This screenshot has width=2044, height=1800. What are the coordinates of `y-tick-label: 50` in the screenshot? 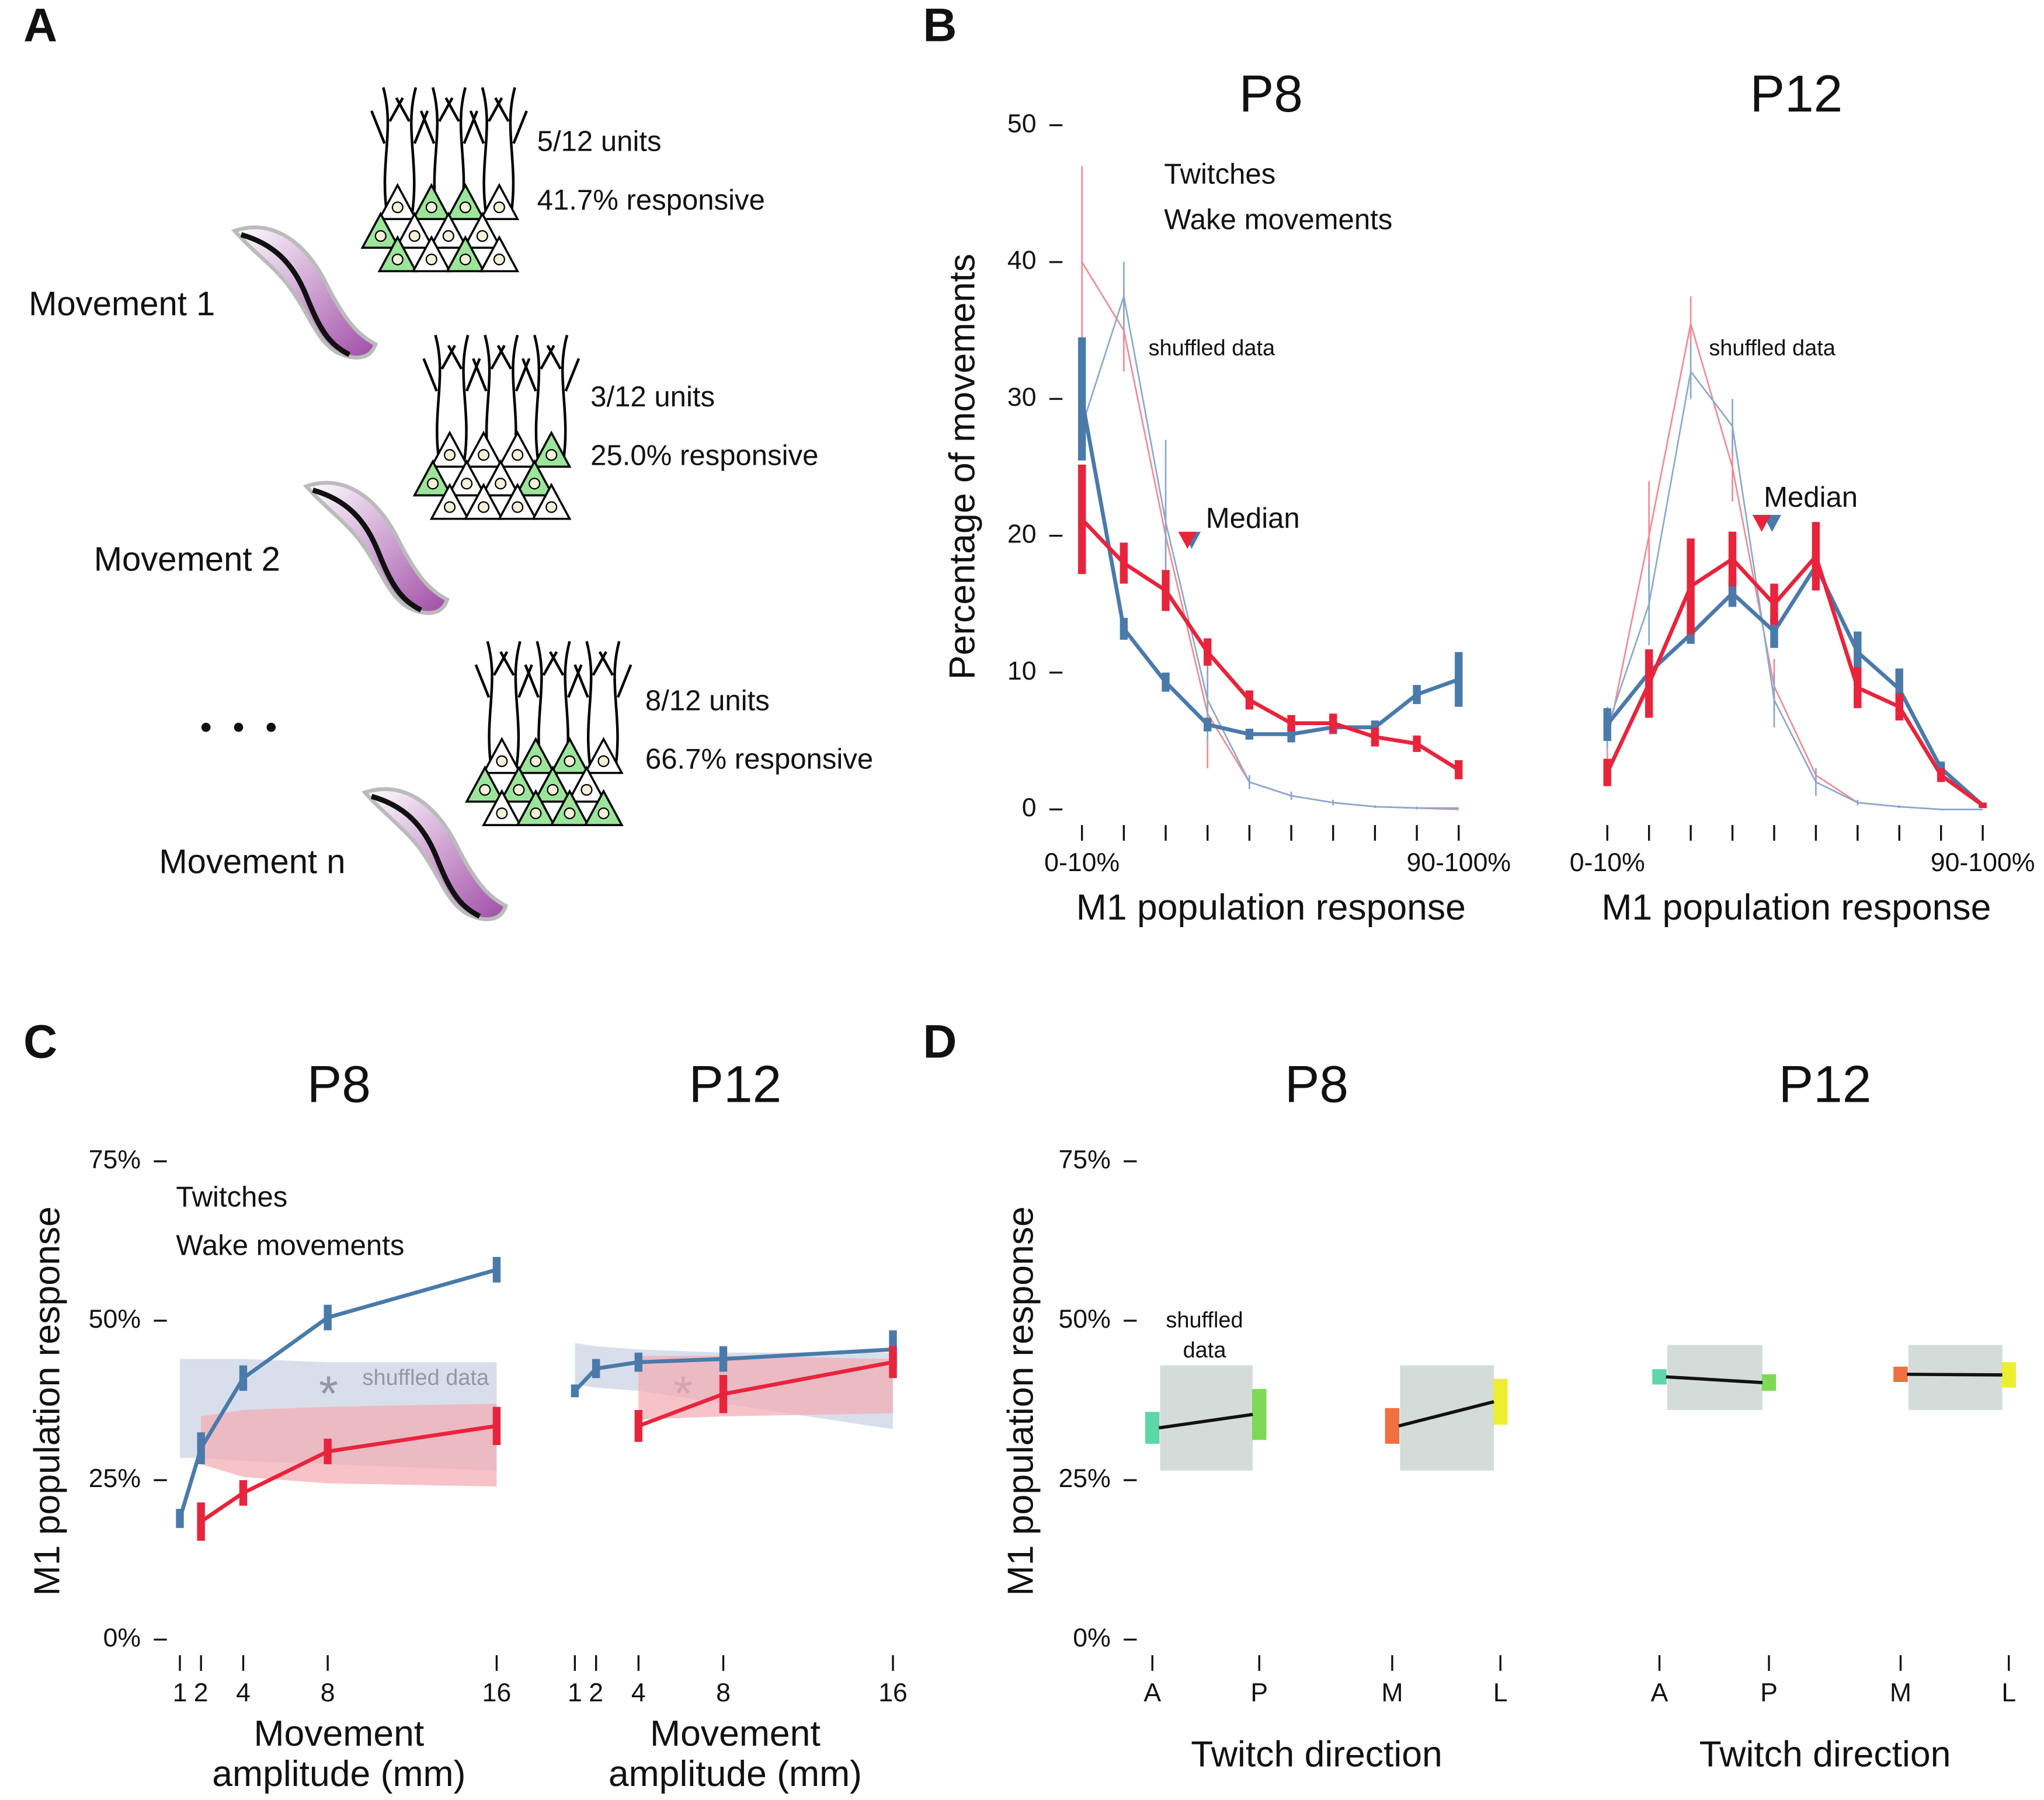 It's located at (1022, 123).